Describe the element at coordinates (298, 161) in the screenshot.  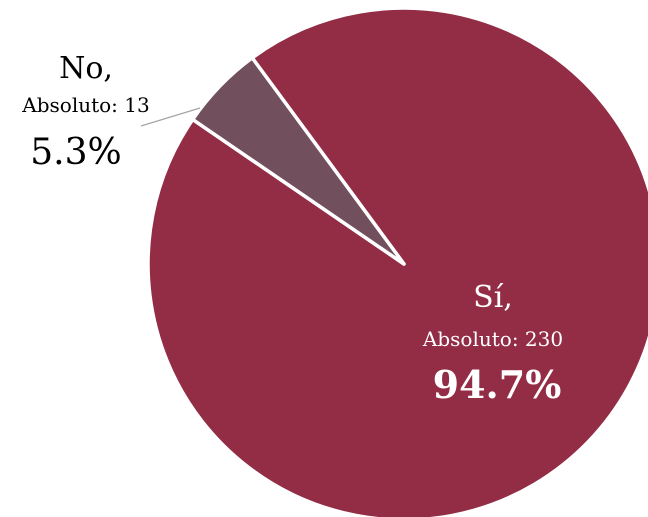
I see `pie-slice-no` at that location.